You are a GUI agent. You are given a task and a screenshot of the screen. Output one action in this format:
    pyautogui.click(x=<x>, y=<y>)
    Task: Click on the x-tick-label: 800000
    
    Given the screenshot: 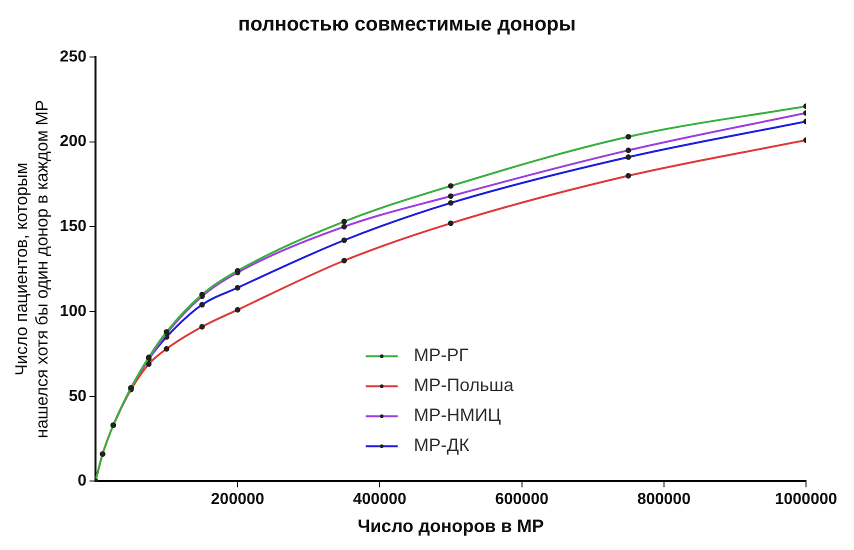 What is the action you would take?
    pyautogui.click(x=664, y=499)
    